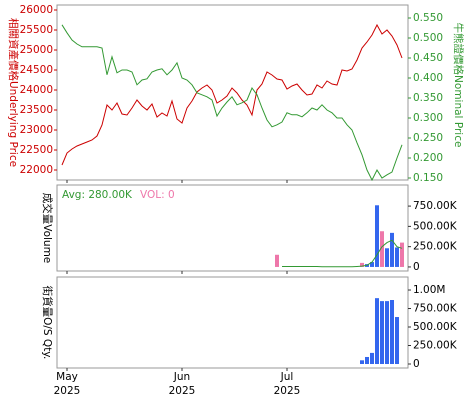 This screenshot has width=475, height=400. What do you see at coordinates (428, 38) in the screenshot?
I see `y2-tick-label: 0.500` at bounding box center [428, 38].